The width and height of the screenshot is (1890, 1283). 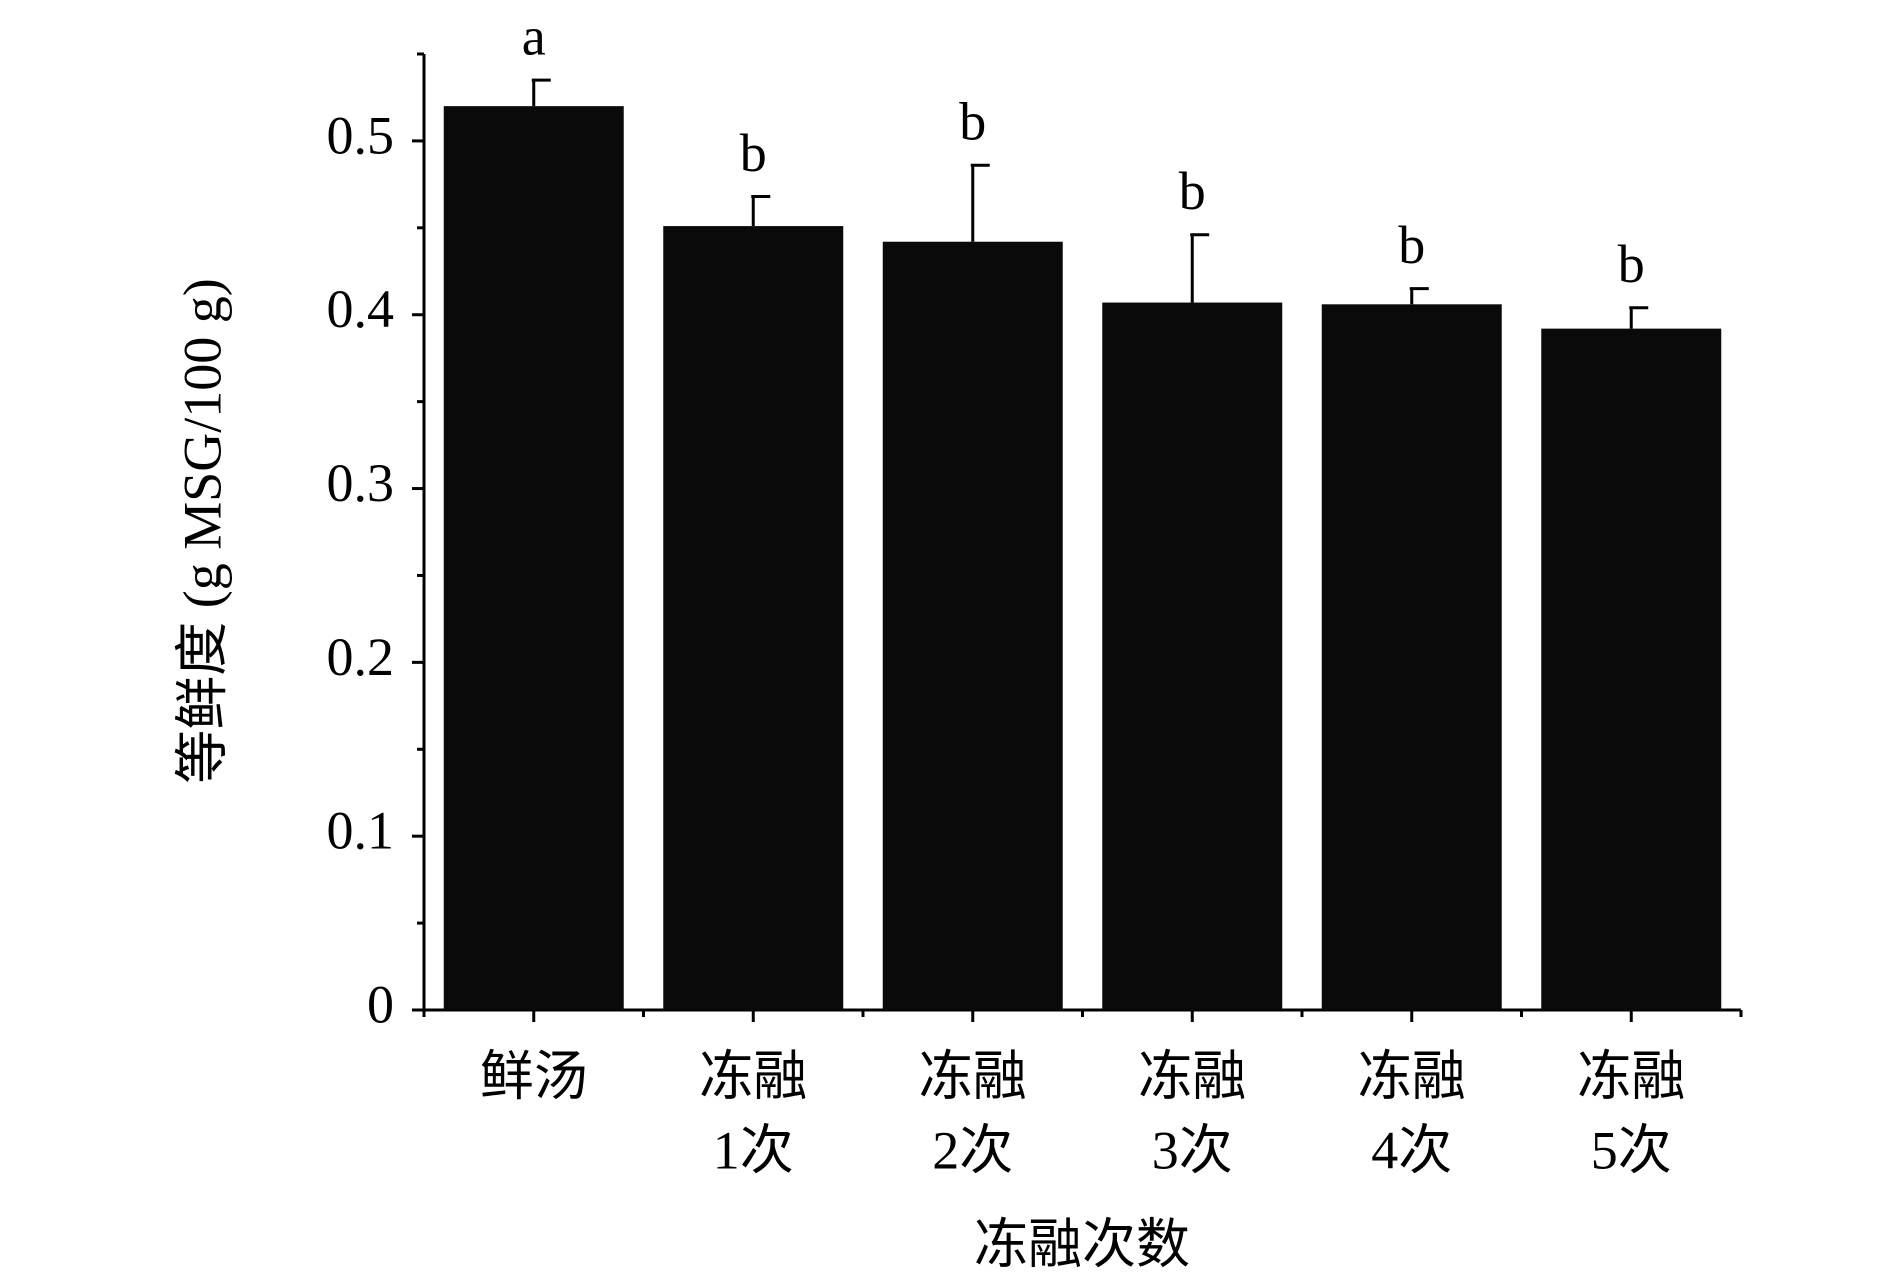 What do you see at coordinates (972, 1150) in the screenshot?
I see `x-tick-label: 2次` at bounding box center [972, 1150].